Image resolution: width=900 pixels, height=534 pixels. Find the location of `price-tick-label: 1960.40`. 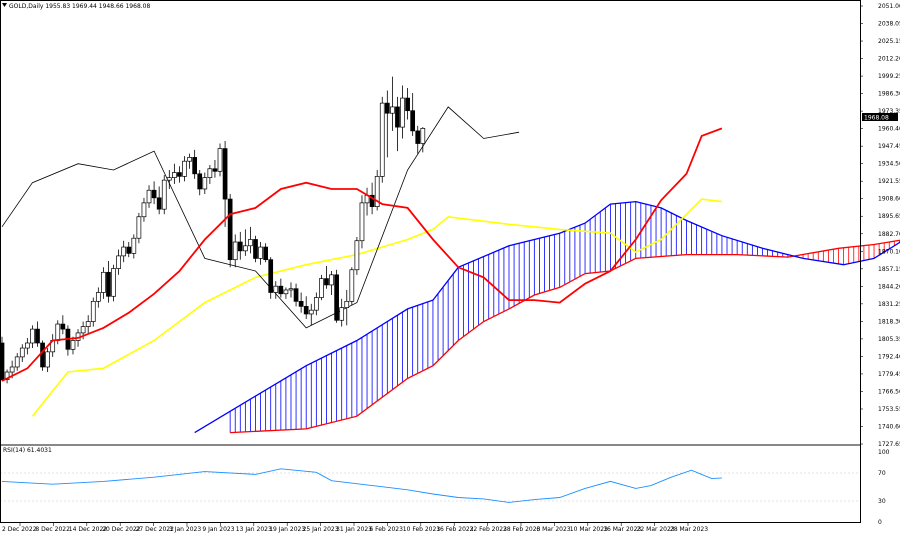

price-tick-label: 1960.40 is located at coordinates (889, 129).